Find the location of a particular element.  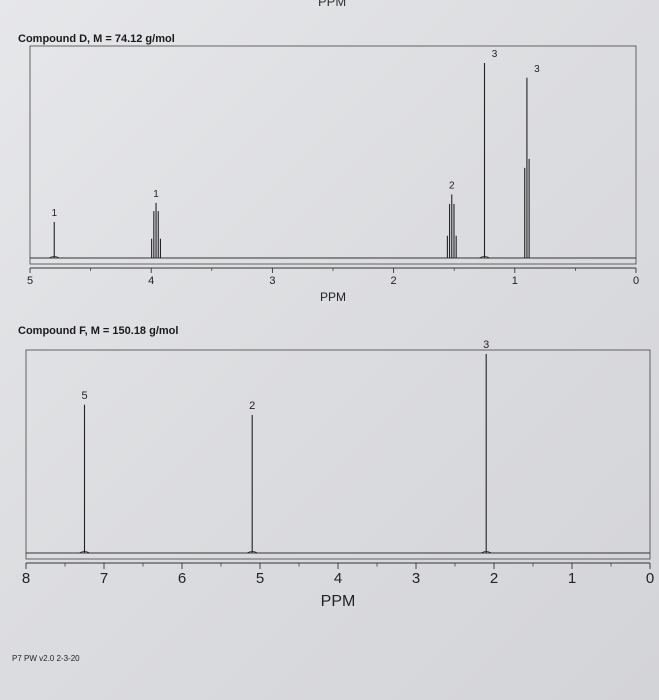

top-cut-ppm-label: PPM is located at coordinates (332, 4).